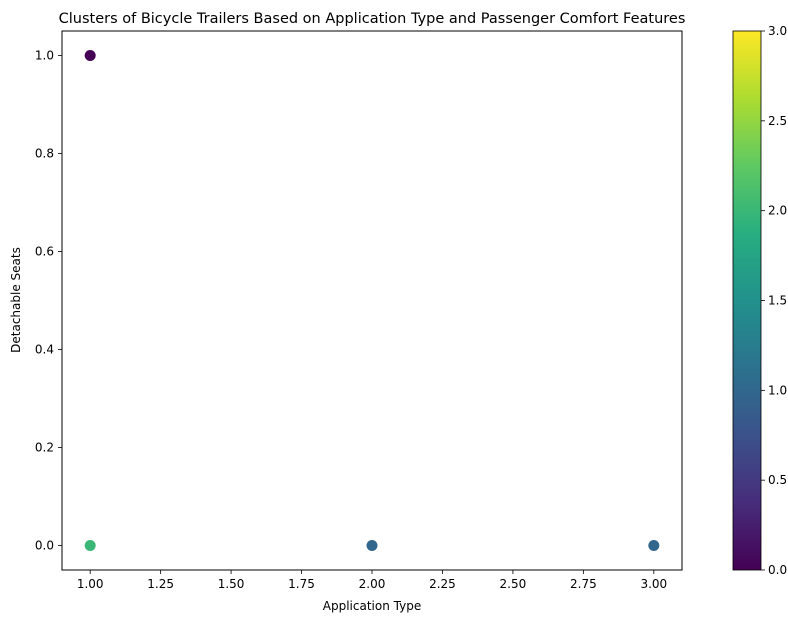 This screenshot has width=788, height=622. What do you see at coordinates (16, 300) in the screenshot?
I see `y-axis-label: Detachable Seats` at bounding box center [16, 300].